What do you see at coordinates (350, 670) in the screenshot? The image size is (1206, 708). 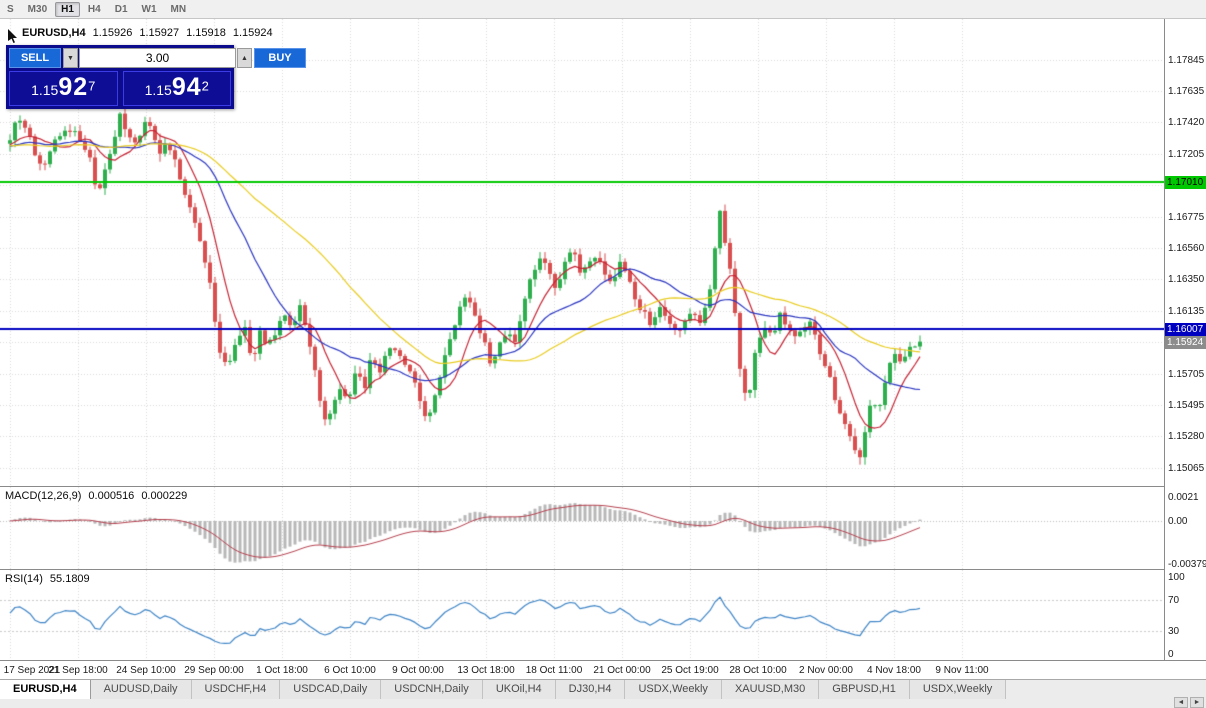 I see `time-axis-label: 6 Oct 10:00` at bounding box center [350, 670].